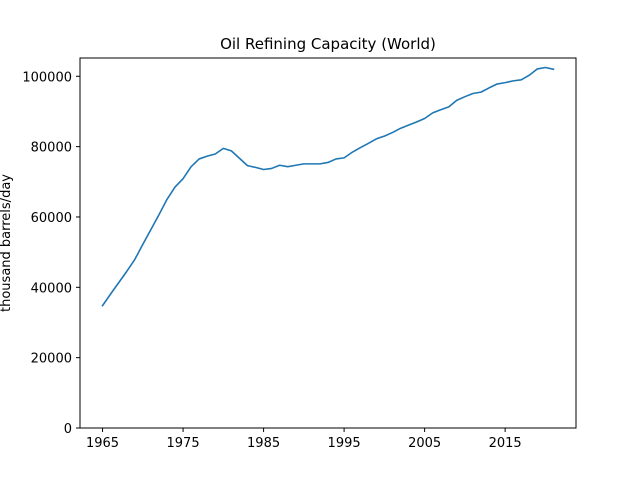 The image size is (640, 480). I want to click on x-tick-label: 2005, so click(424, 443).